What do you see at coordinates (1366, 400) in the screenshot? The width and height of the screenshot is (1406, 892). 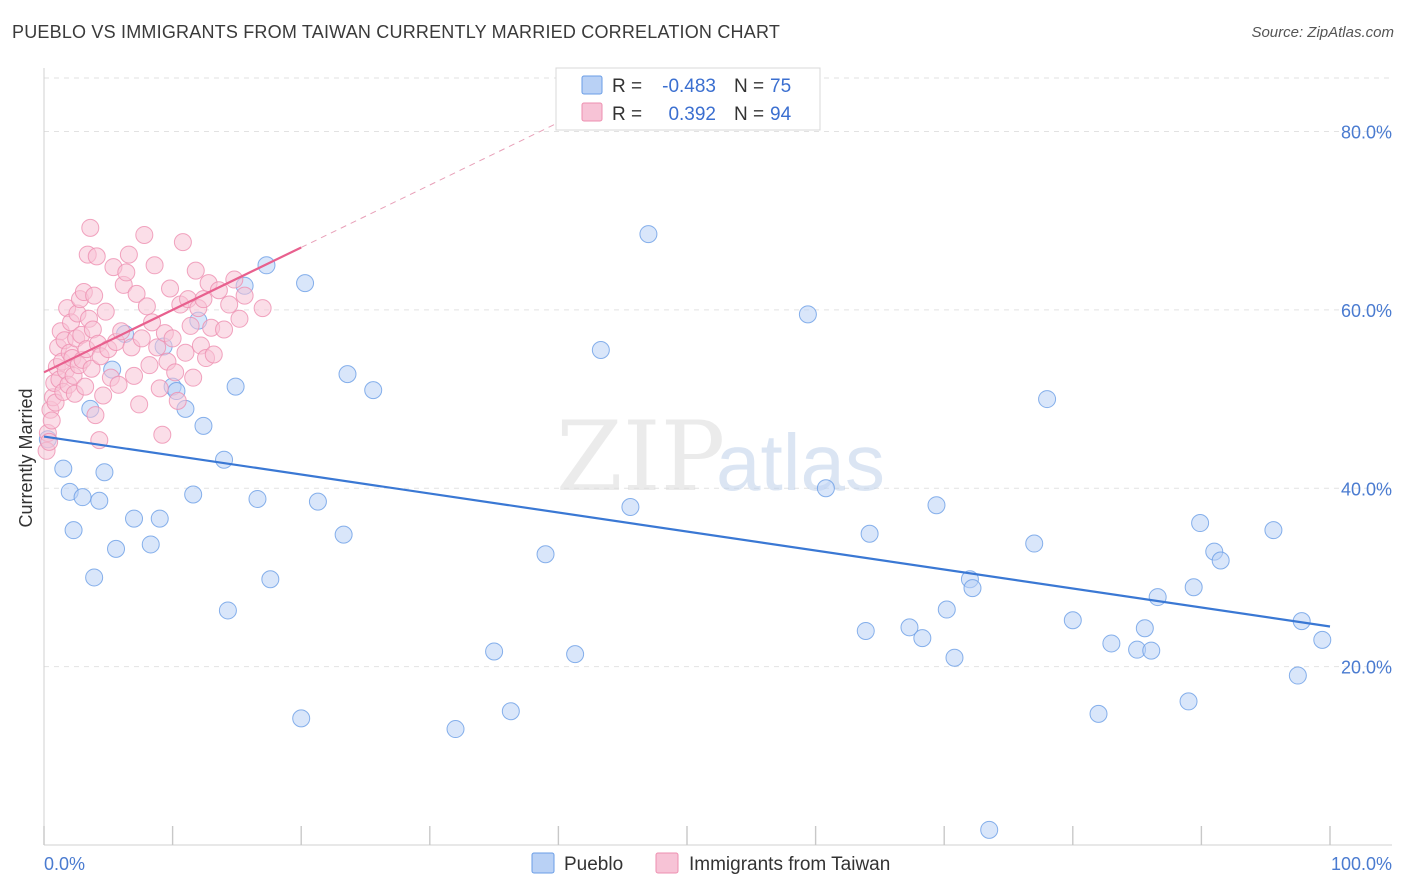 I see `y-tick-labels: 20.0% 40.0% 60.0% 80.0%` at bounding box center [1366, 400].